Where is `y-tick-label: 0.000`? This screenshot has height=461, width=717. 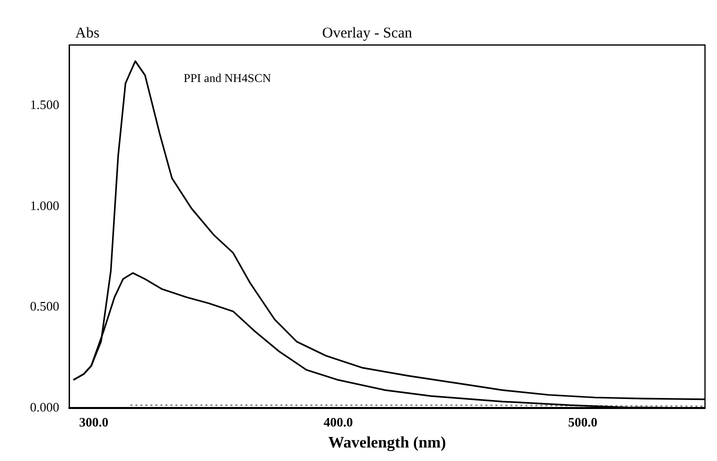 y-tick-label: 0.000 is located at coordinates (45, 407).